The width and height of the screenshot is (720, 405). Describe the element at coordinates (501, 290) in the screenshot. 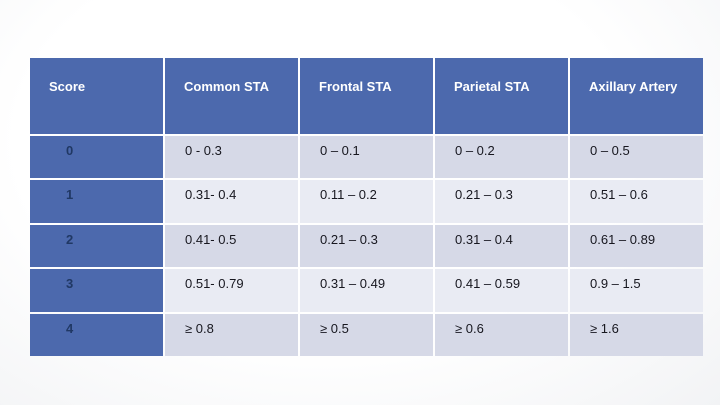

I see `value-cell-parietal-3: 0.41 – 0.59` at that location.